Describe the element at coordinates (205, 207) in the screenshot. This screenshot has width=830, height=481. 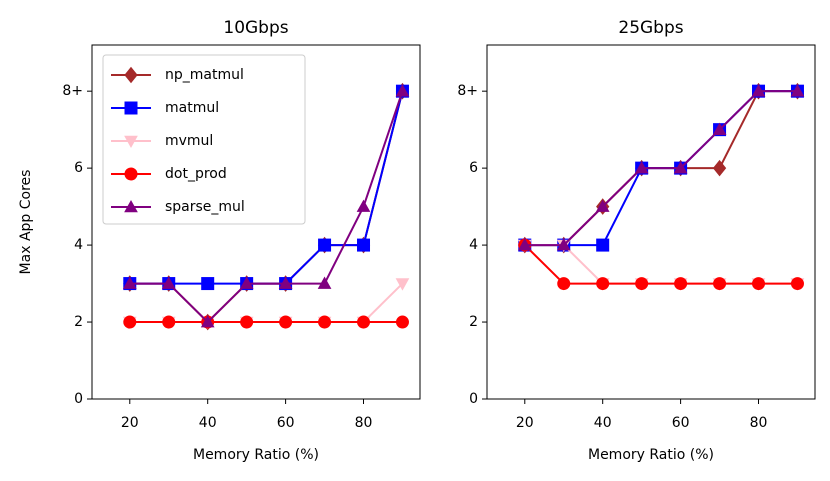
I see `legend-label: sparse_mul` at that location.